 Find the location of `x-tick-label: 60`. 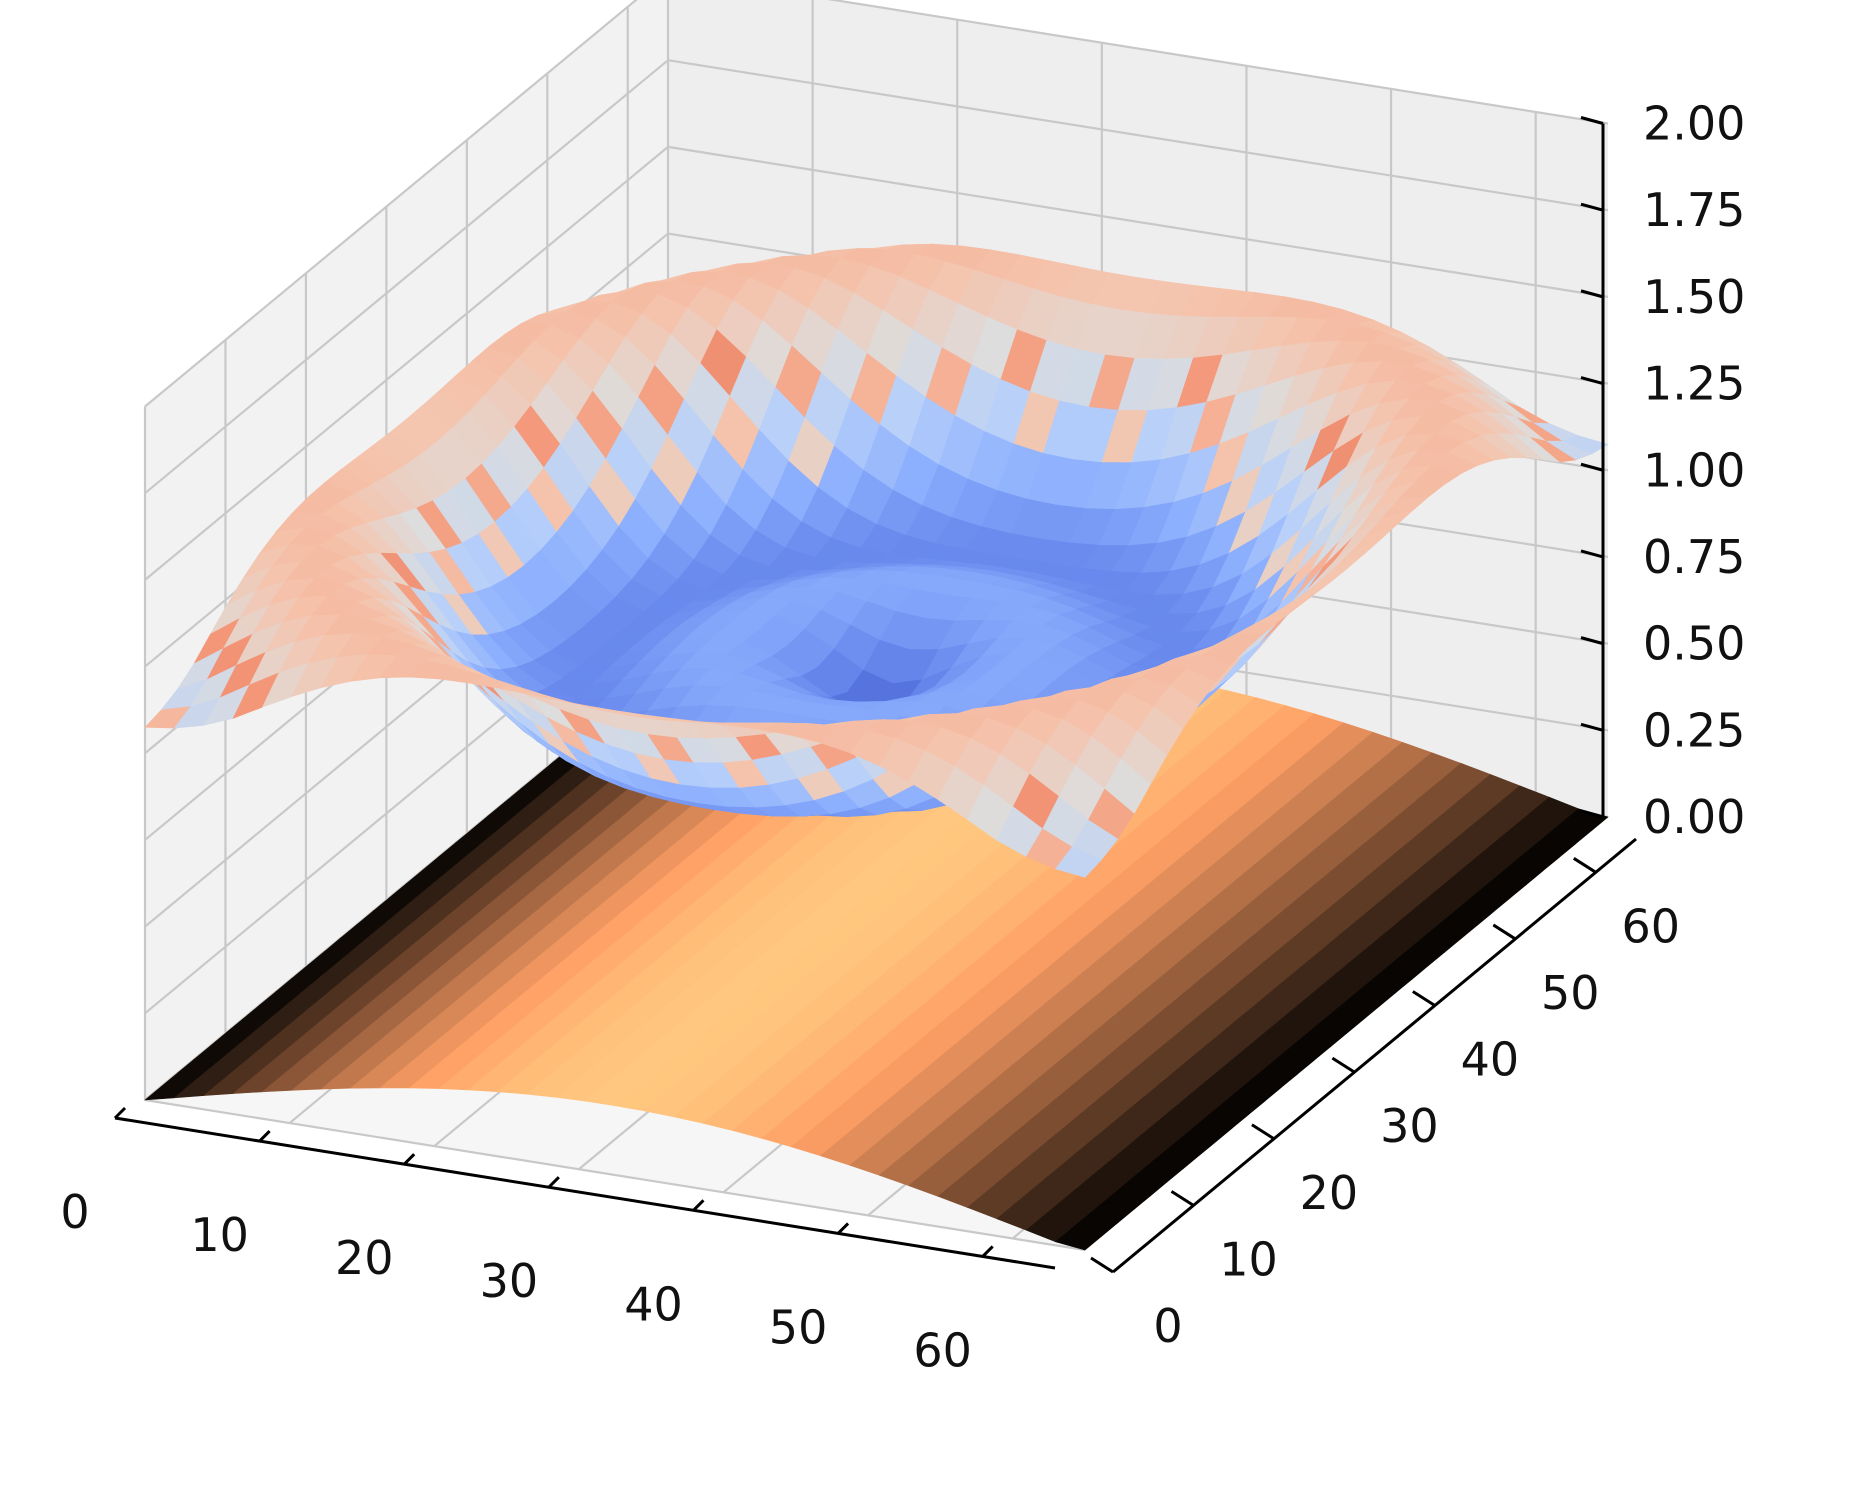

x-tick-label: 60 is located at coordinates (942, 1350).